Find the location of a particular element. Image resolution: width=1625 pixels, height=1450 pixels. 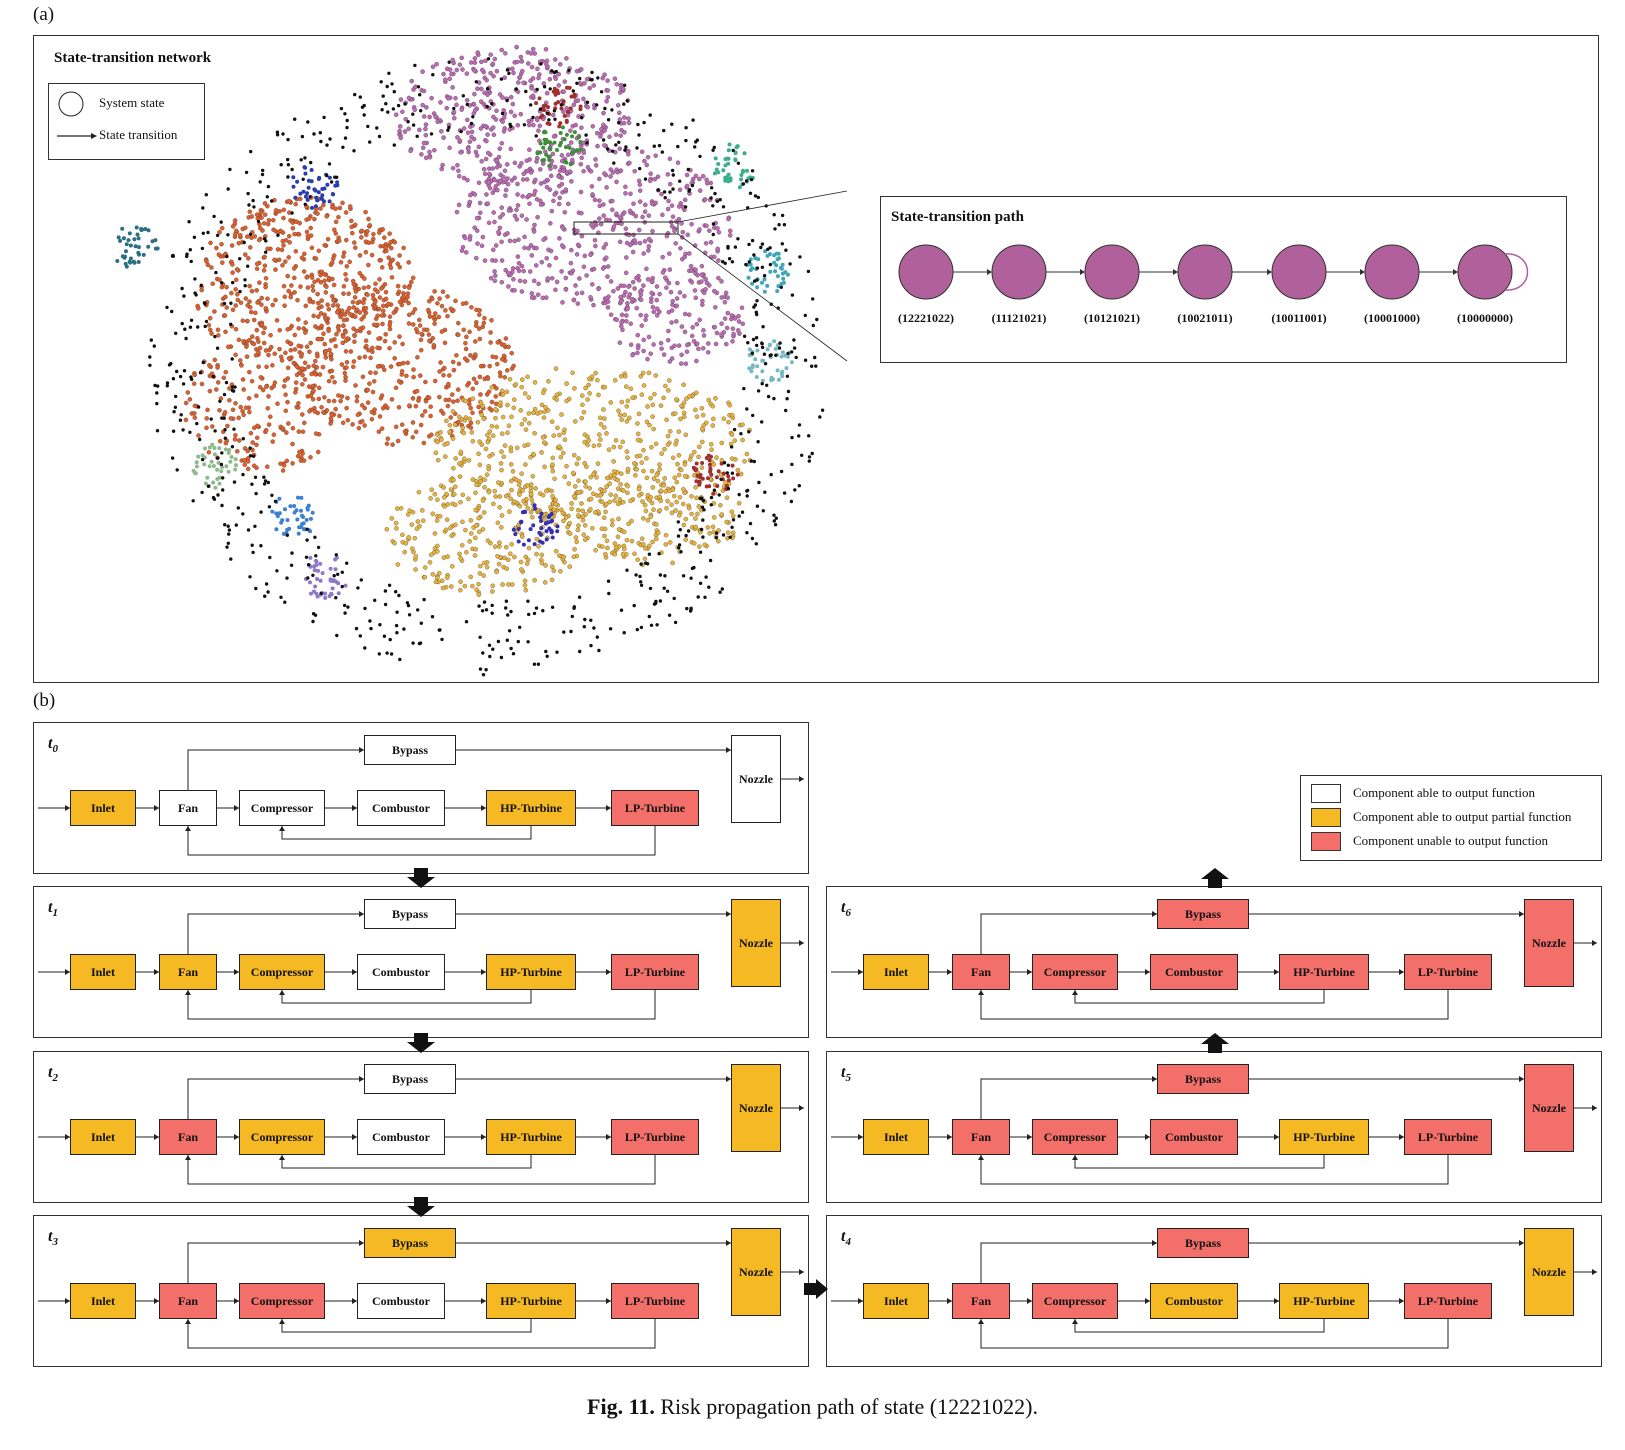

time-step-label: t0 is located at coordinates (53, 745).